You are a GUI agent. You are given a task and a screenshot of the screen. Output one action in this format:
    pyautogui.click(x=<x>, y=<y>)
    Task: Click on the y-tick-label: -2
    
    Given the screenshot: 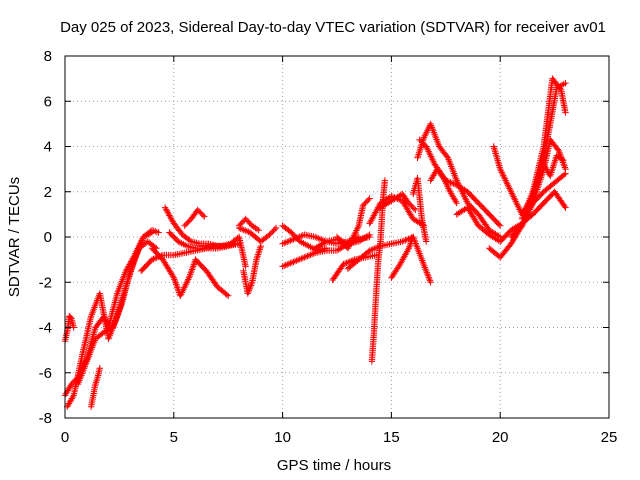 What is the action you would take?
    pyautogui.click(x=45, y=282)
    